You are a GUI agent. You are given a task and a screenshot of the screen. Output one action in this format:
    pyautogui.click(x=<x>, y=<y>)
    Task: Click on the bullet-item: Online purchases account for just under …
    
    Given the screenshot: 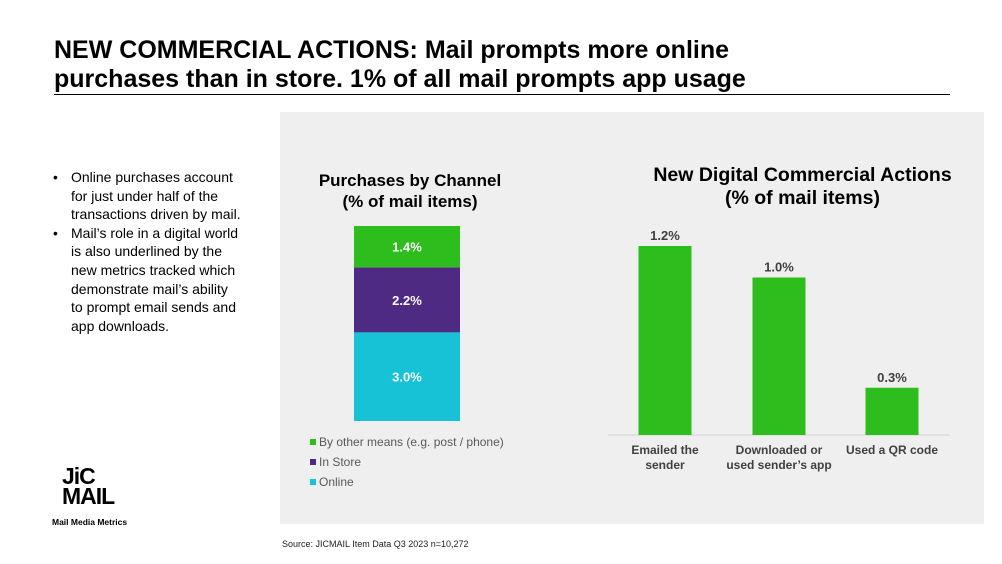 What is the action you would take?
    pyautogui.click(x=147, y=196)
    